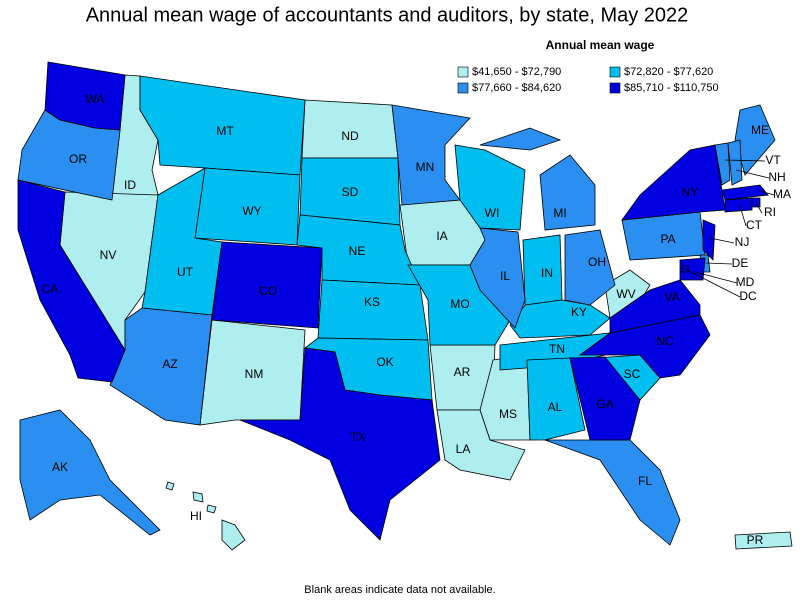  What do you see at coordinates (459, 304) in the screenshot?
I see `state-label: MO` at bounding box center [459, 304].